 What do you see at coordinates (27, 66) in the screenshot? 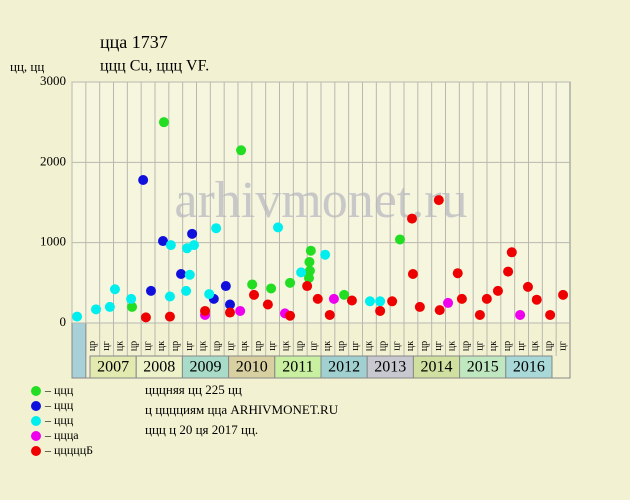
I see `y-axis-label: цц, цц` at bounding box center [27, 66].